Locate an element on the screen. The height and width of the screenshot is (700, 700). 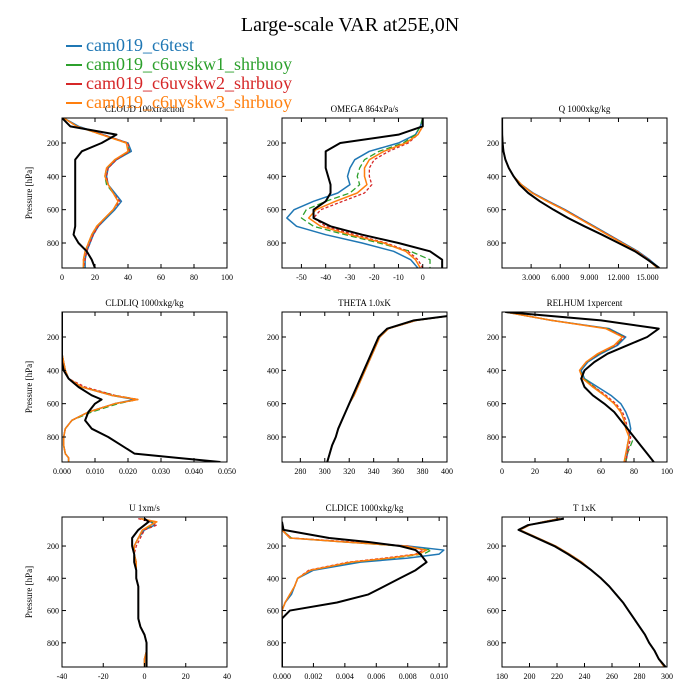
legend-item: cam019_c6uvskw3_shrbuoy is located at coordinates (179, 102).